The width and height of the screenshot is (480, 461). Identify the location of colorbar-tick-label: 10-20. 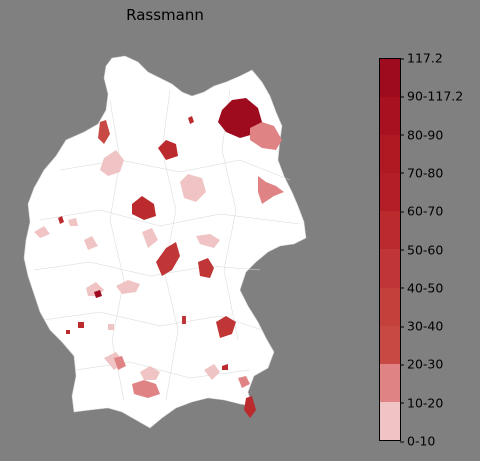
(421, 402).